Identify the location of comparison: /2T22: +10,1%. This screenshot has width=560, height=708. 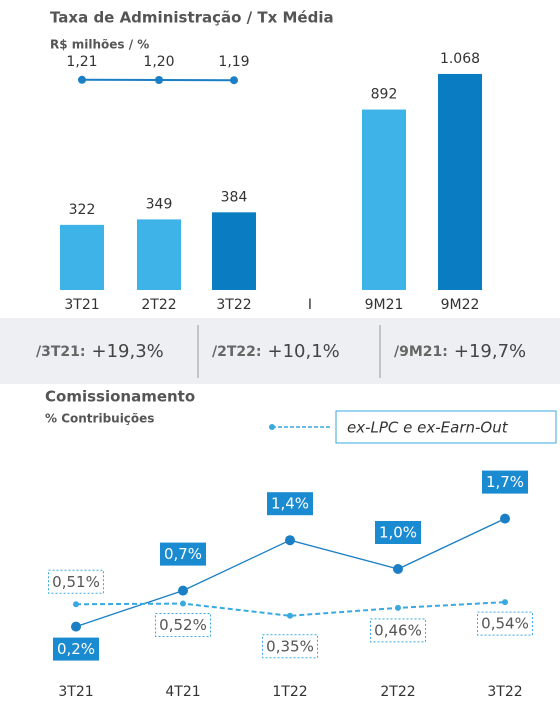
(276, 351).